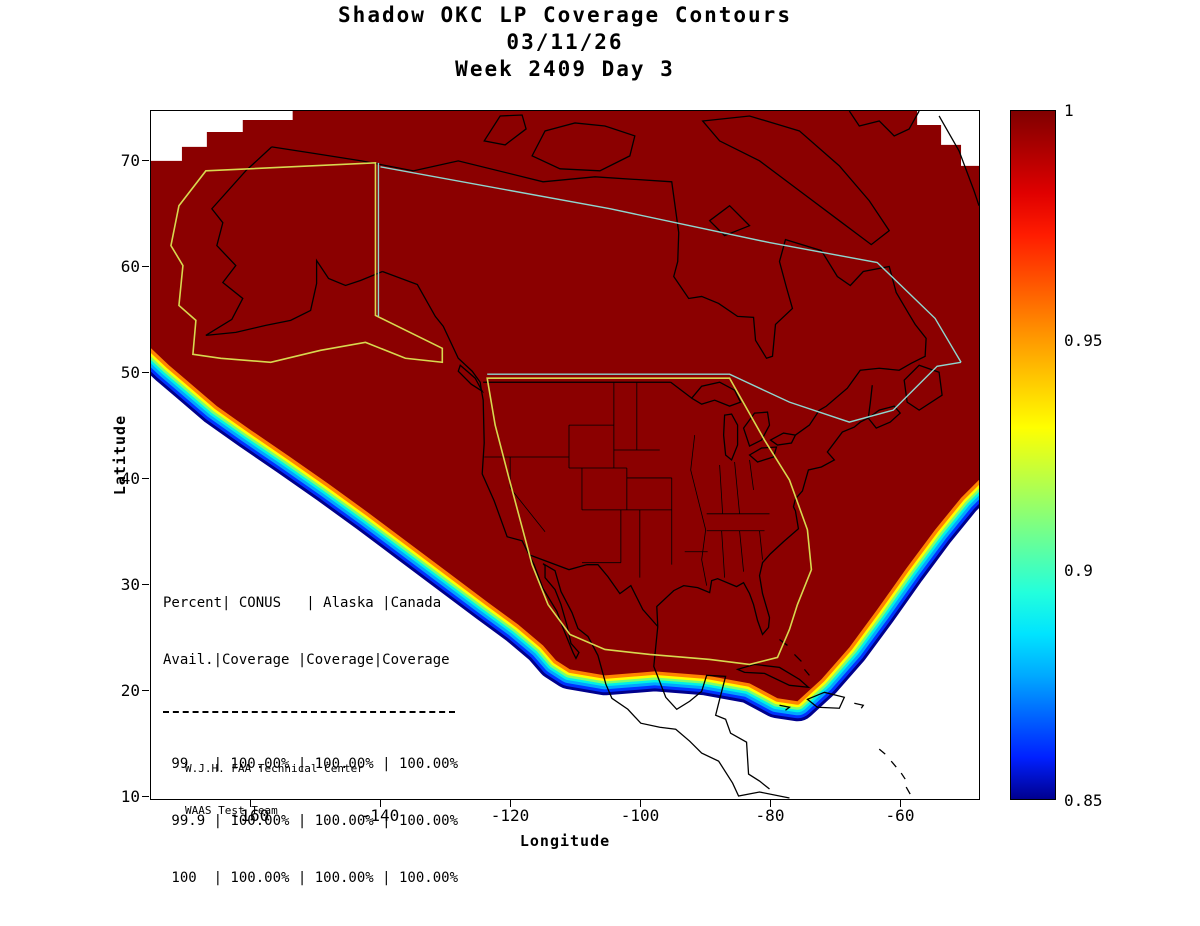 The height and width of the screenshot is (926, 1200). I want to click on nova-scotia-line, so click(884, 417).